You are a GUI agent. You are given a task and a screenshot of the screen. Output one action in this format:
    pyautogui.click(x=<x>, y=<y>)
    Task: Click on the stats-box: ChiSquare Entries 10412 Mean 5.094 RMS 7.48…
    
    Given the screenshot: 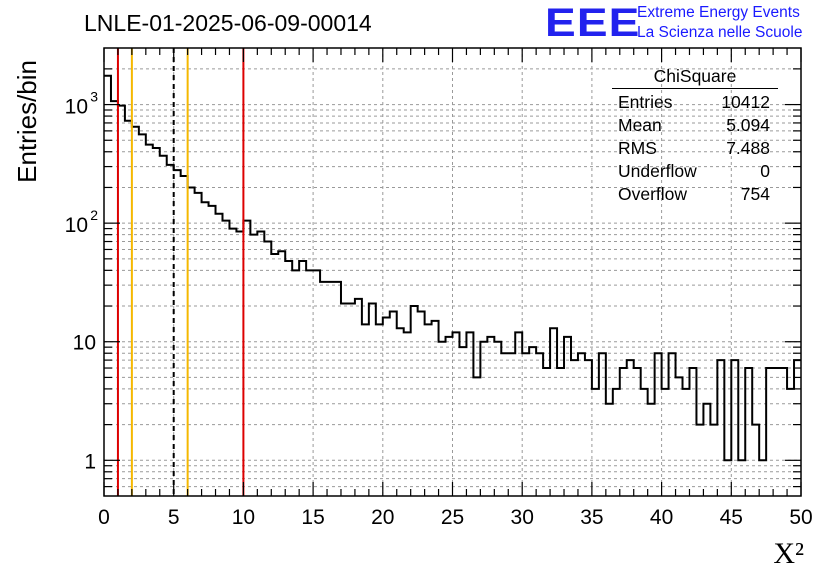 What is the action you would take?
    pyautogui.click(x=695, y=136)
    